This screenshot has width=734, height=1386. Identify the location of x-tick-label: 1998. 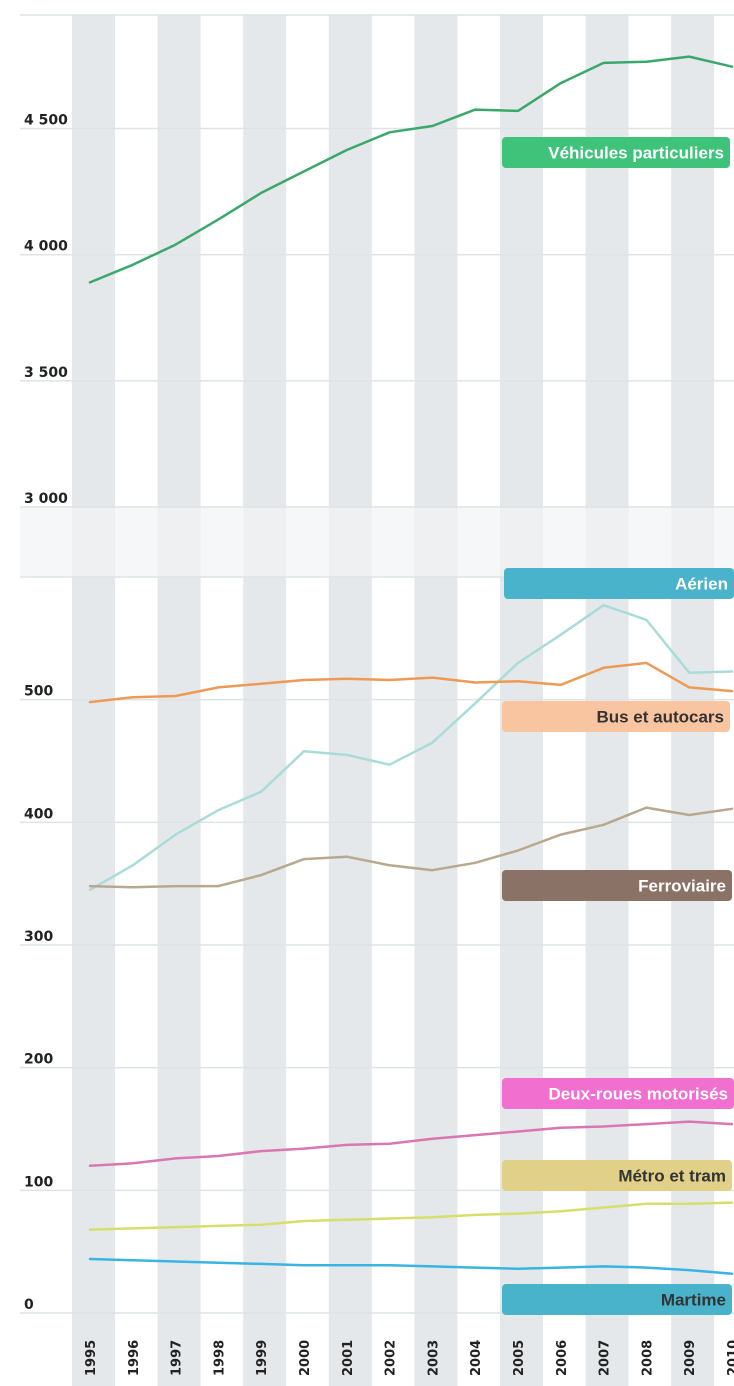
(219, 1358).